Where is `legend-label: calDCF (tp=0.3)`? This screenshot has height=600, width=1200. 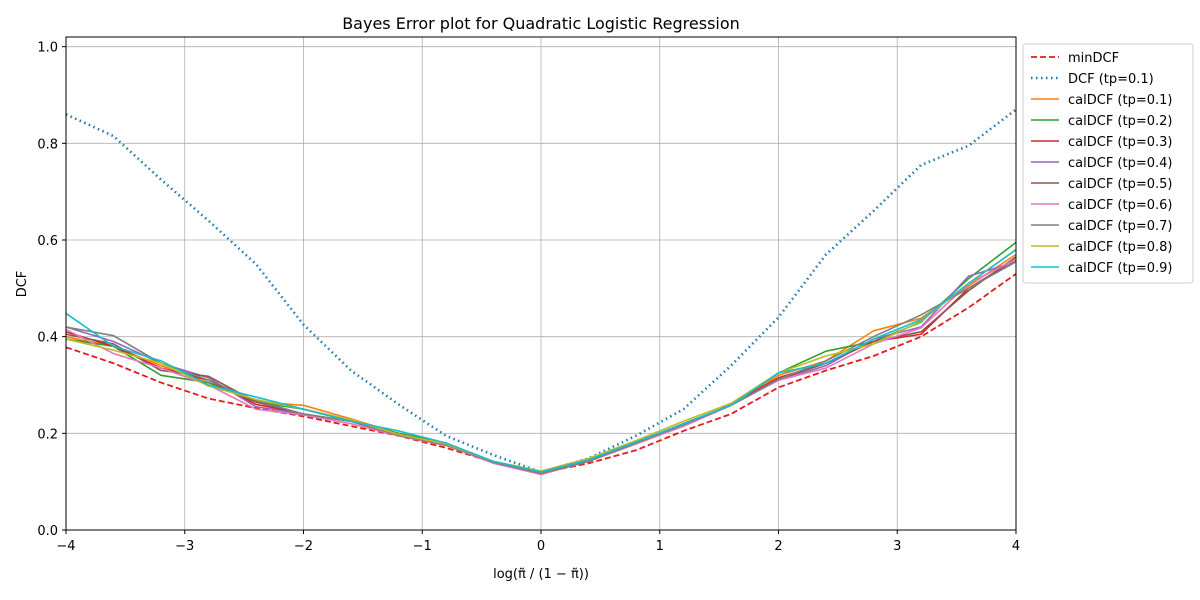
legend-label: calDCF (tp=0.3) is located at coordinates (1120, 142).